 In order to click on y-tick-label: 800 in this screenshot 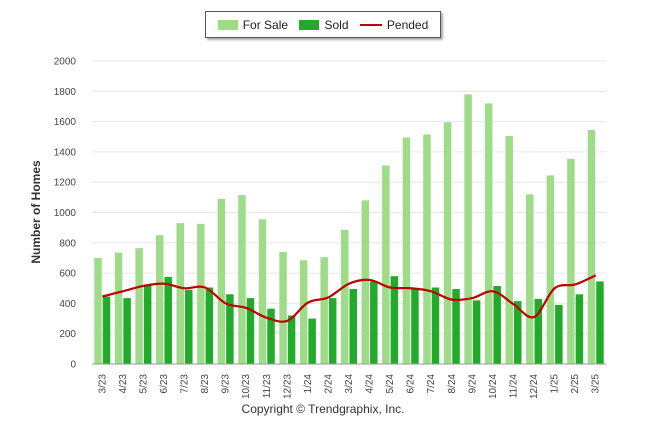, I will do `click(67, 243)`.